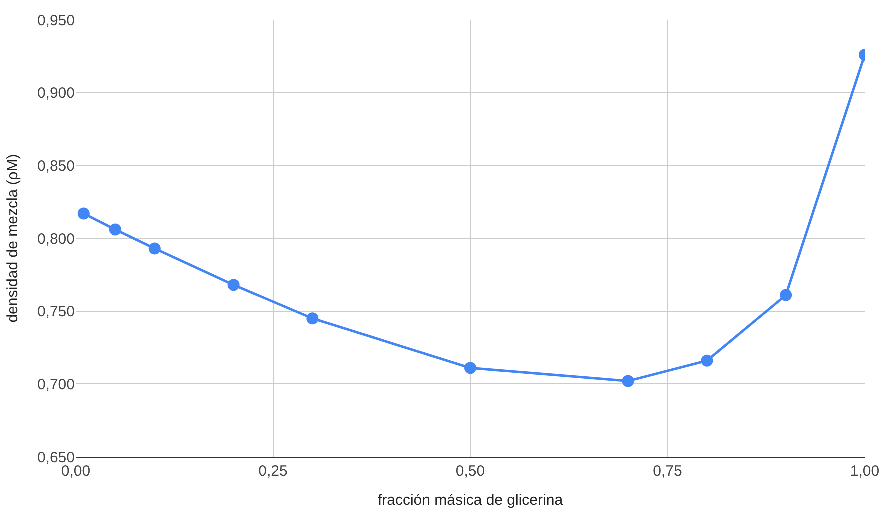  I want to click on y-tick-label: 0,850, so click(56, 166).